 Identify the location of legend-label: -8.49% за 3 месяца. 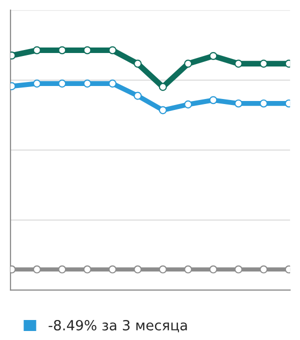
(117, 326).